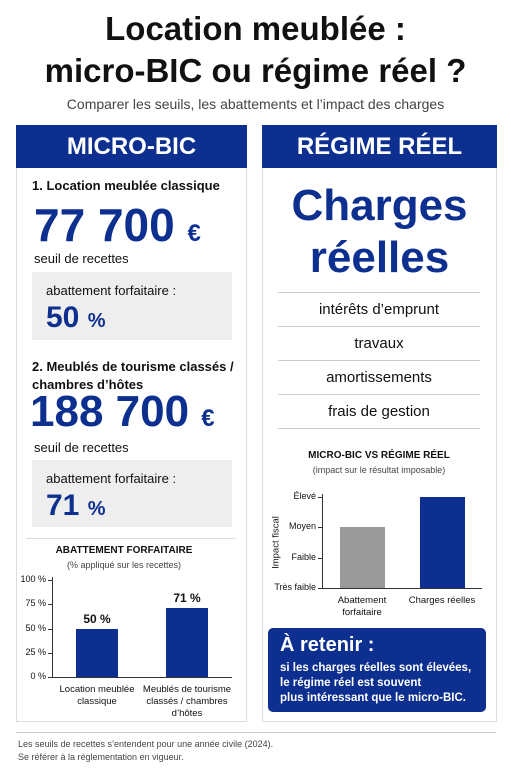 The width and height of the screenshot is (511, 768). I want to click on retain-line: plus intéressant que le micro-BIC., so click(373, 698).